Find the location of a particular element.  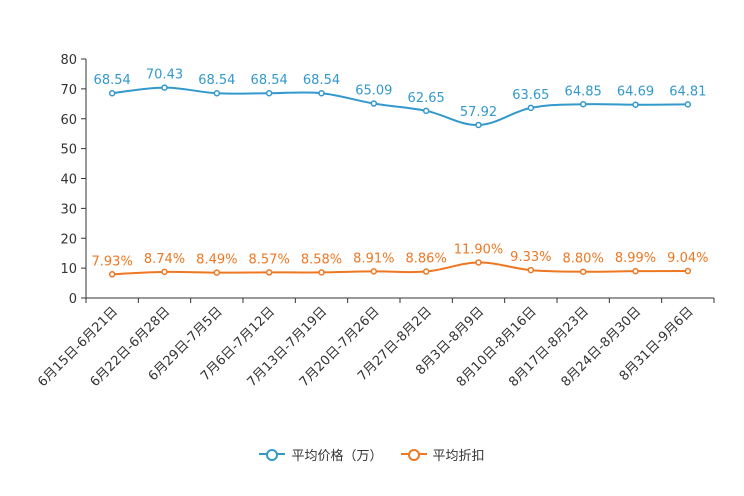

data-label-discount: 9.33% is located at coordinates (530, 257).